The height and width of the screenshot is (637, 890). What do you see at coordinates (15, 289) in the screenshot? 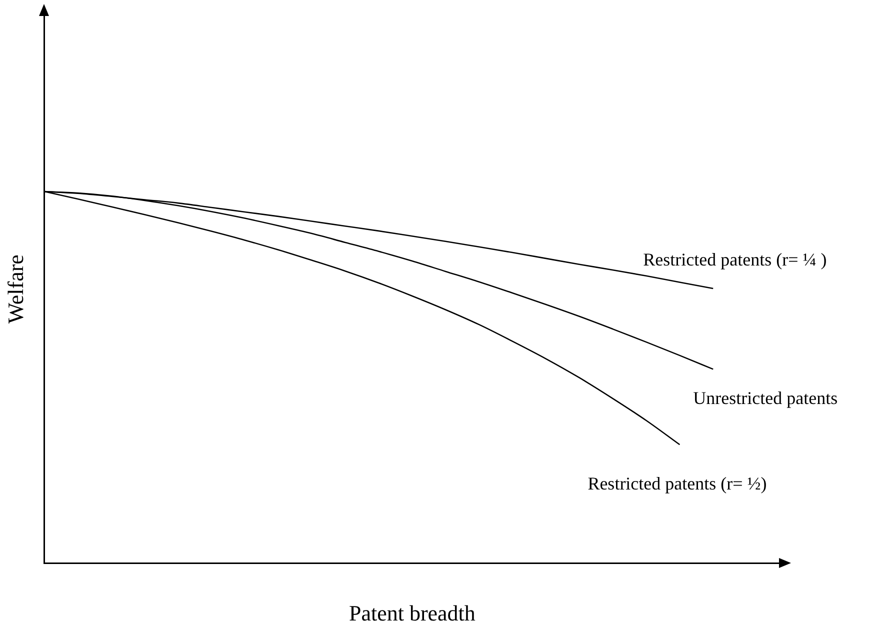
I see `y-axis-title: Welfare` at bounding box center [15, 289].